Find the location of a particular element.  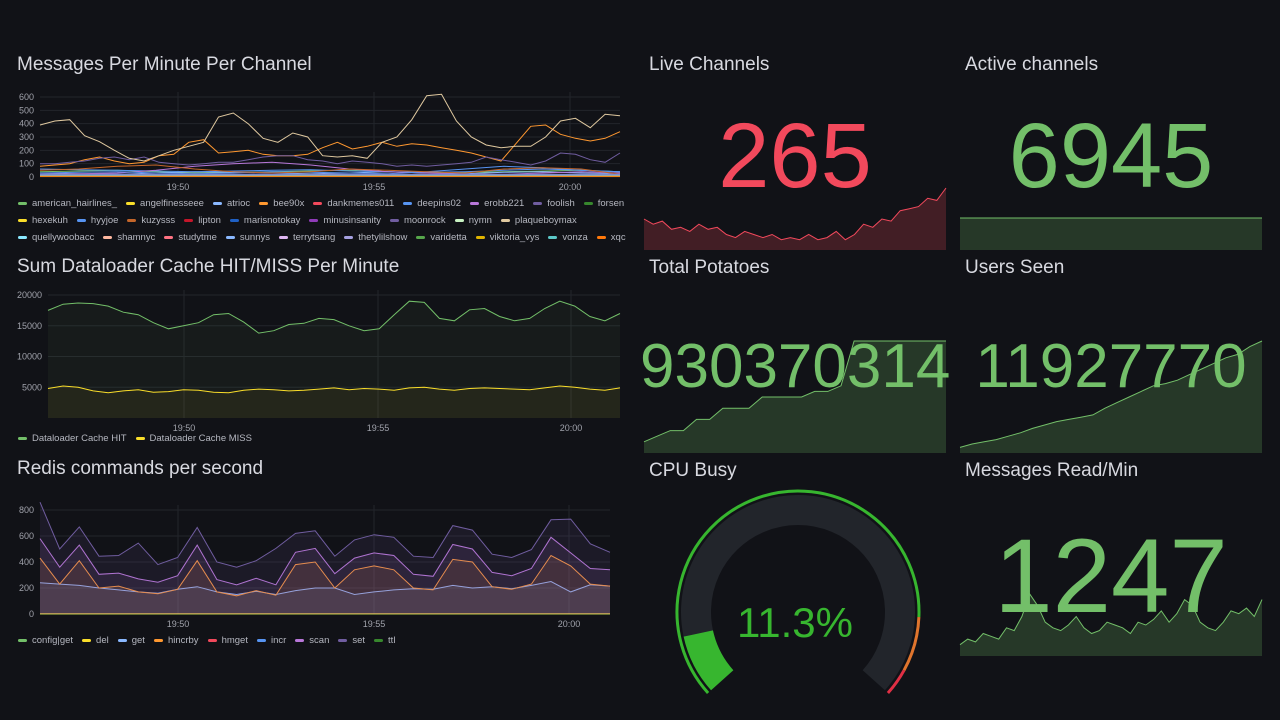

redis-chart: 0 200 400 600 800 19:50 19:55 20:00 is located at coordinates (318, 542).